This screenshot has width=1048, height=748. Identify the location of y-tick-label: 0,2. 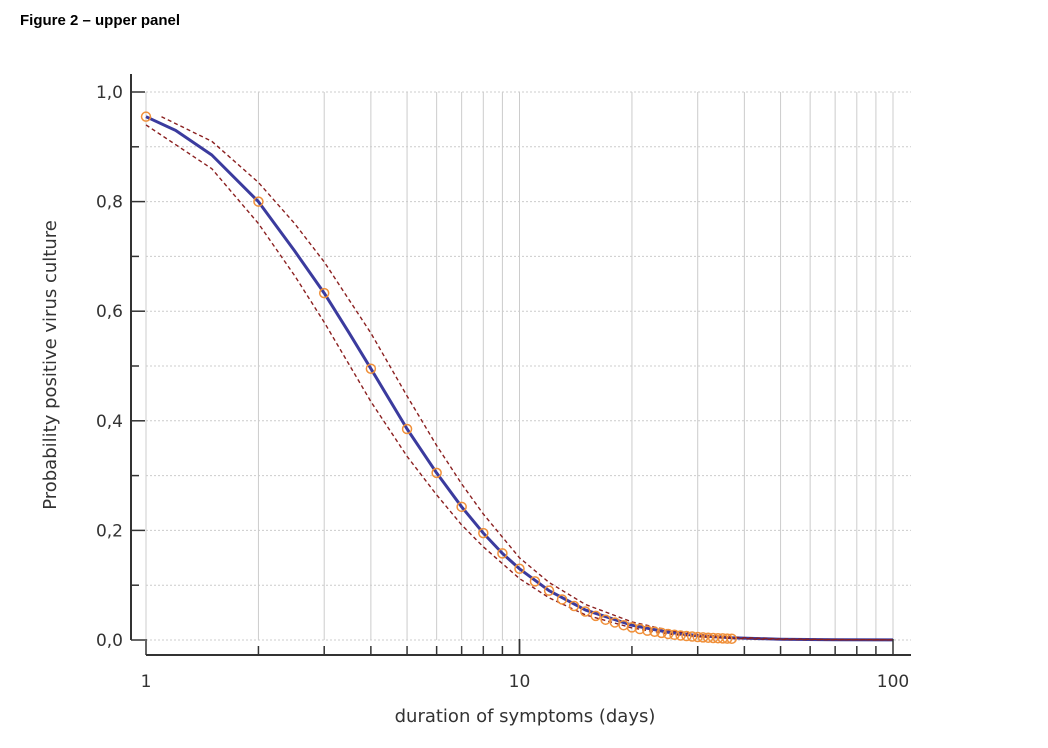
(109, 531).